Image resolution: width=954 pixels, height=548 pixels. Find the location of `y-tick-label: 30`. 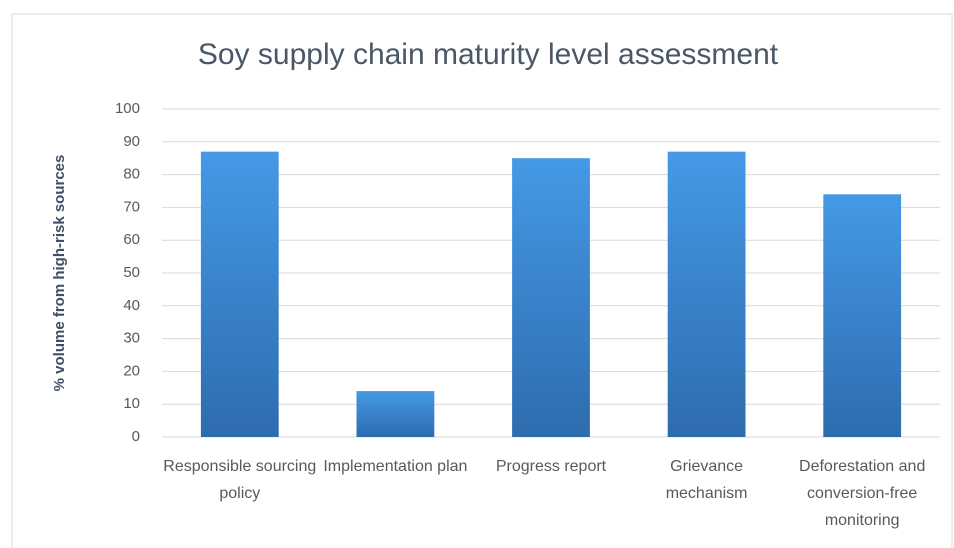

y-tick-label: 30 is located at coordinates (131, 338).